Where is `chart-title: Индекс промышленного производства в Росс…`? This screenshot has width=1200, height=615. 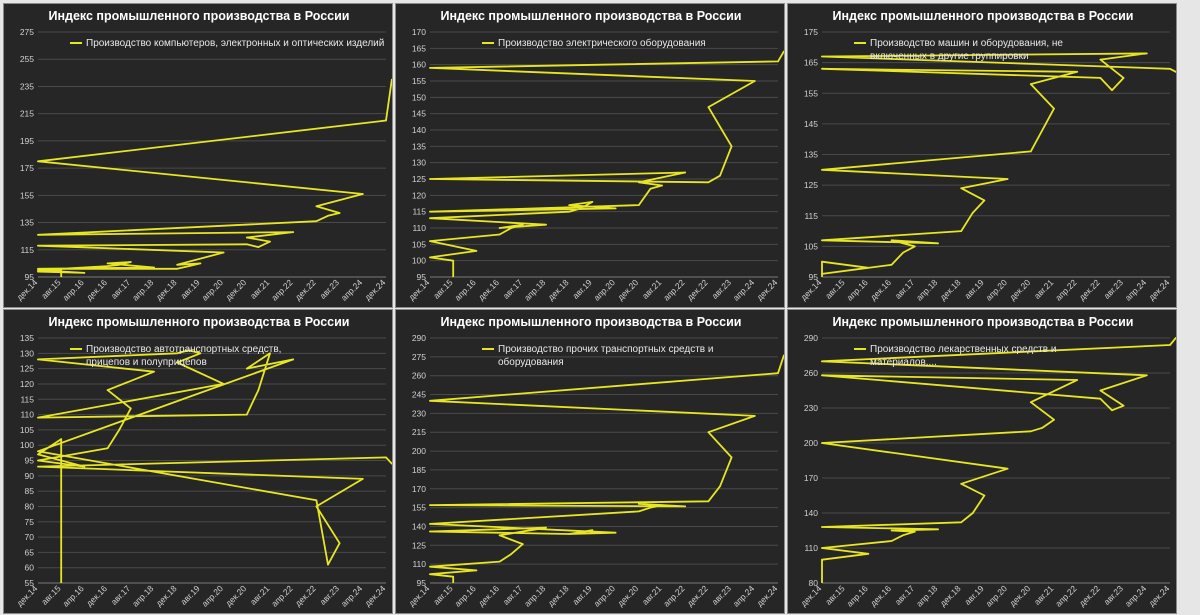 chart-title: Индекс промышленного производства в Росс… is located at coordinates (199, 322).